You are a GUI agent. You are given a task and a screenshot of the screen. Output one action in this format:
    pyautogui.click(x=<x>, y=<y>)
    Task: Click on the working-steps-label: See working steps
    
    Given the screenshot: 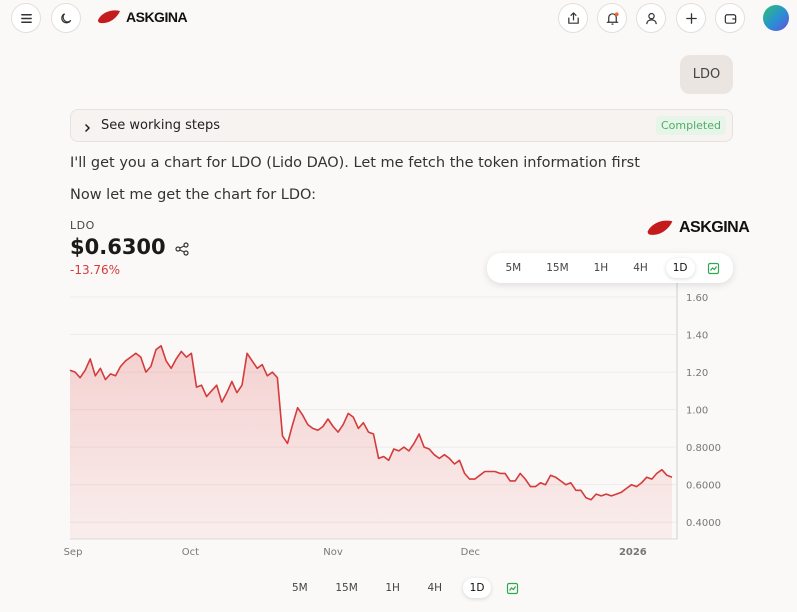 What is the action you would take?
    pyautogui.click(x=160, y=125)
    